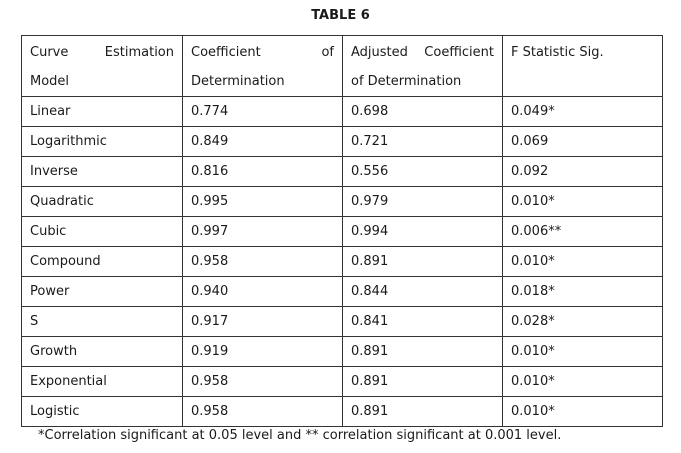 The height and width of the screenshot is (453, 681). I want to click on header-model-line2: Model, so click(50, 81).